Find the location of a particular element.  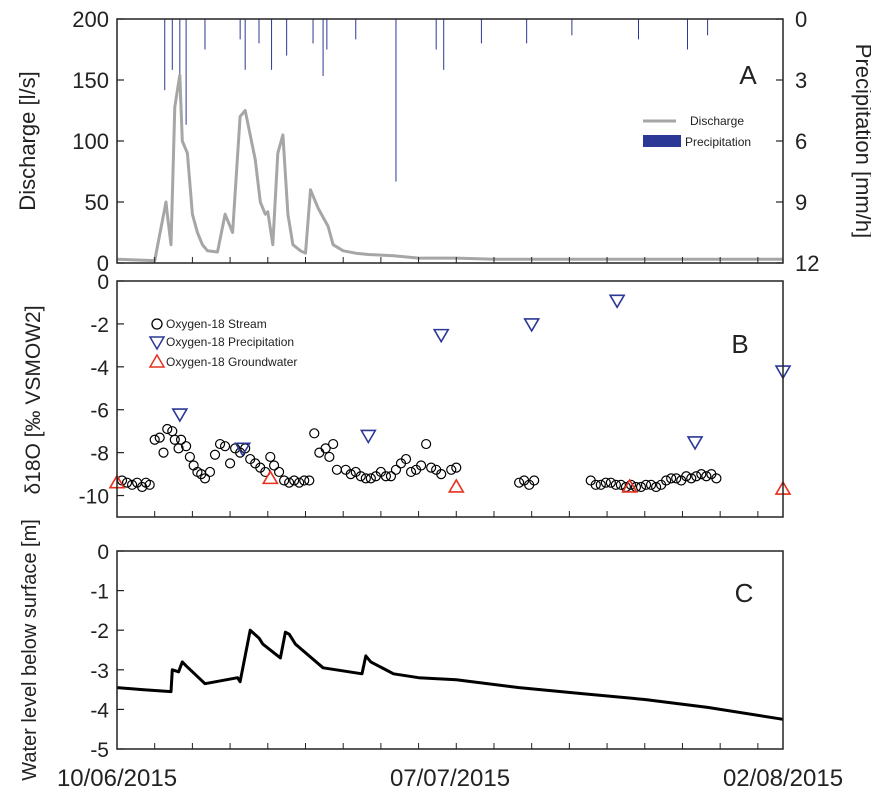

legend-precipitation-label: Precipitation is located at coordinates (718, 142).